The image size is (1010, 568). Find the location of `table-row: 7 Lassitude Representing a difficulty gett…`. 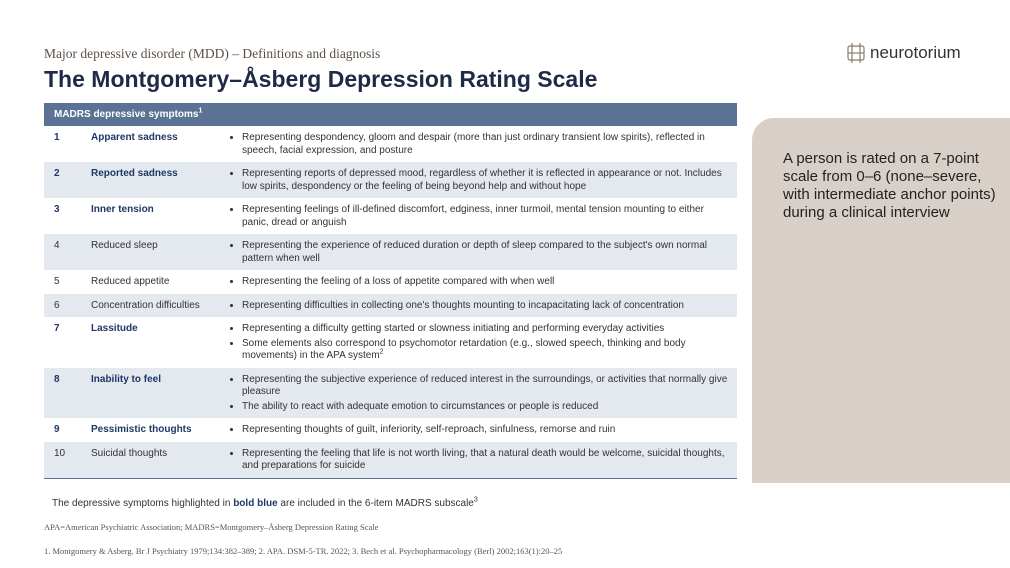

table-row: 7 Lassitude Representing a difficulty gett… is located at coordinates (390, 342).